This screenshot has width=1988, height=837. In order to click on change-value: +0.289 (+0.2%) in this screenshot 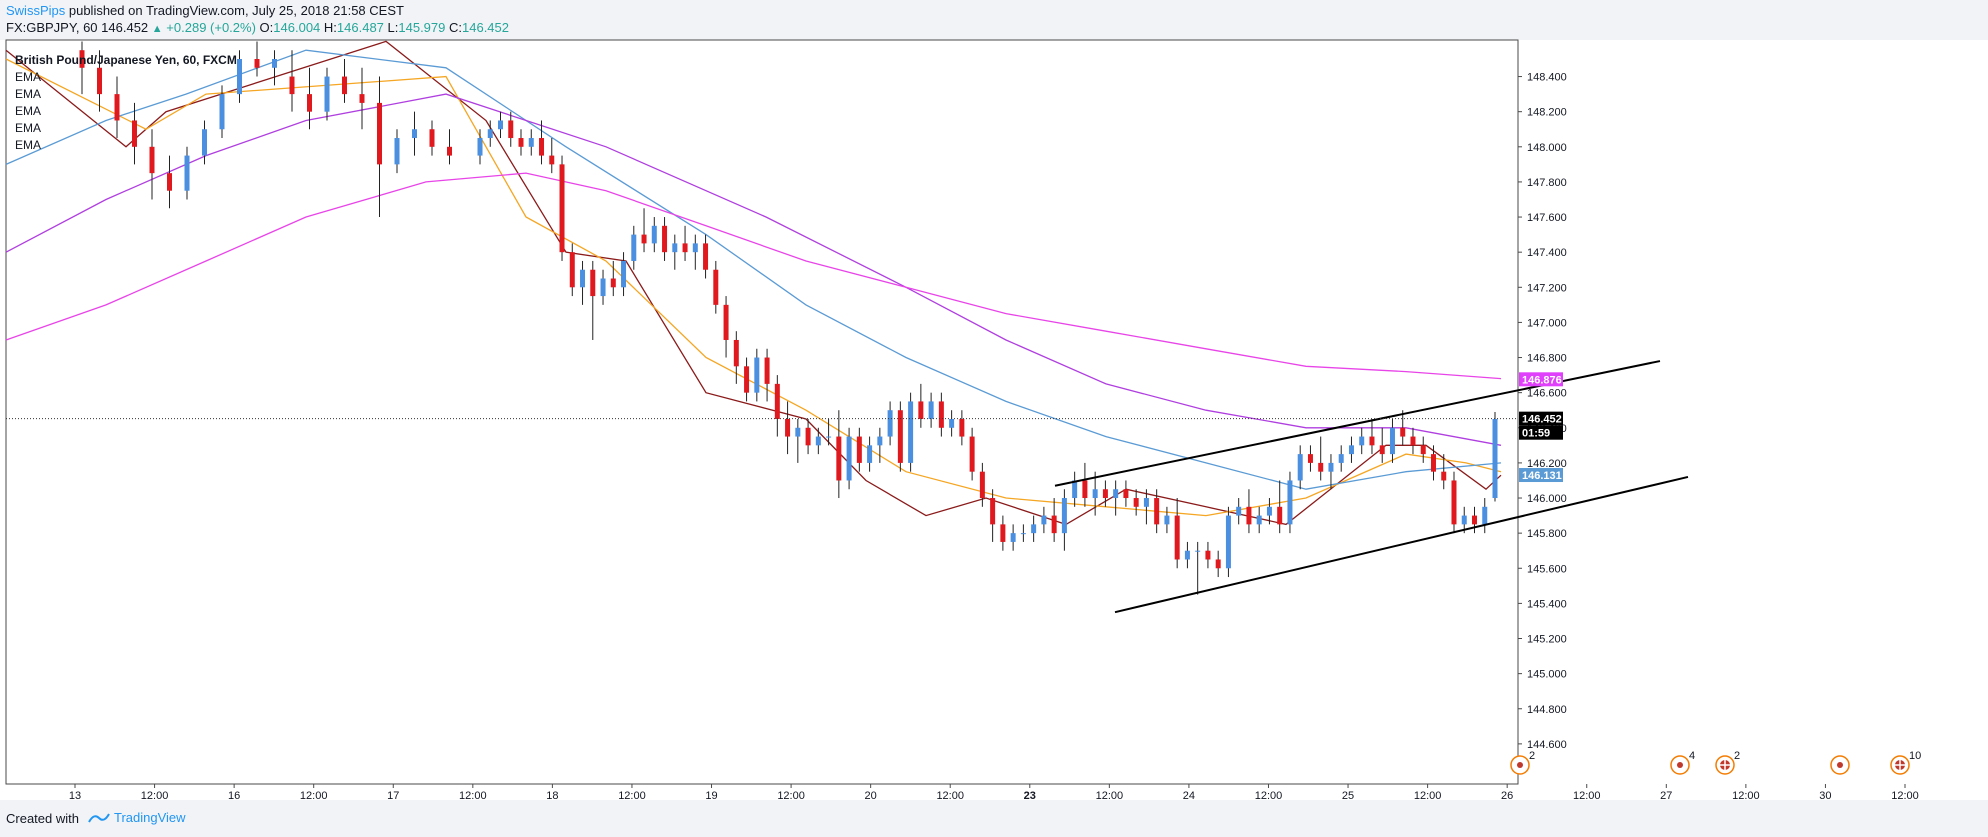, I will do `click(211, 27)`.